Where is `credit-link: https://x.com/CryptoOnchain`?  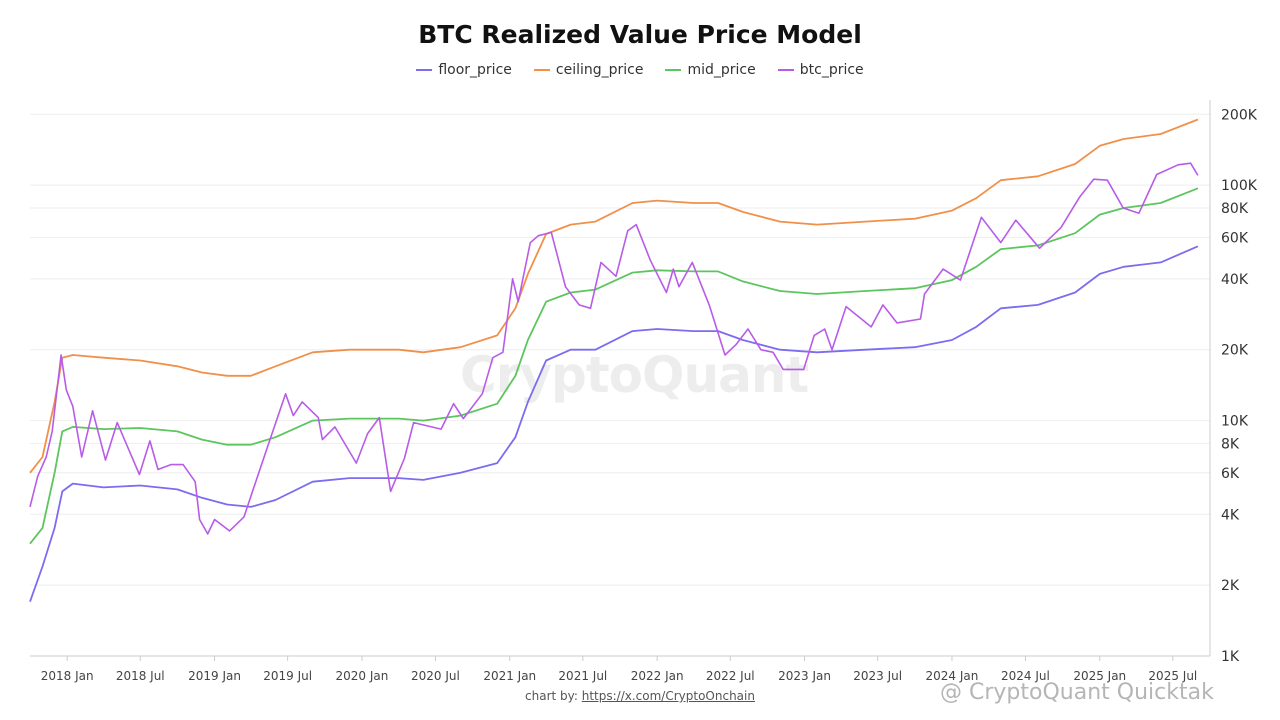
credit-link: https://x.com/CryptoOnchain is located at coordinates (668, 696).